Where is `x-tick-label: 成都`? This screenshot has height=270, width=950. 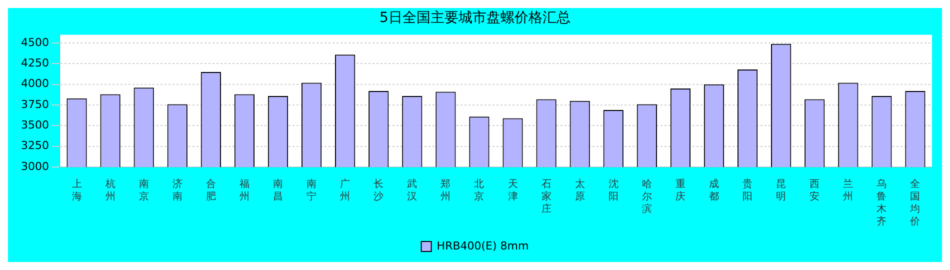
x-tick-label: 成都 is located at coordinates (714, 190).